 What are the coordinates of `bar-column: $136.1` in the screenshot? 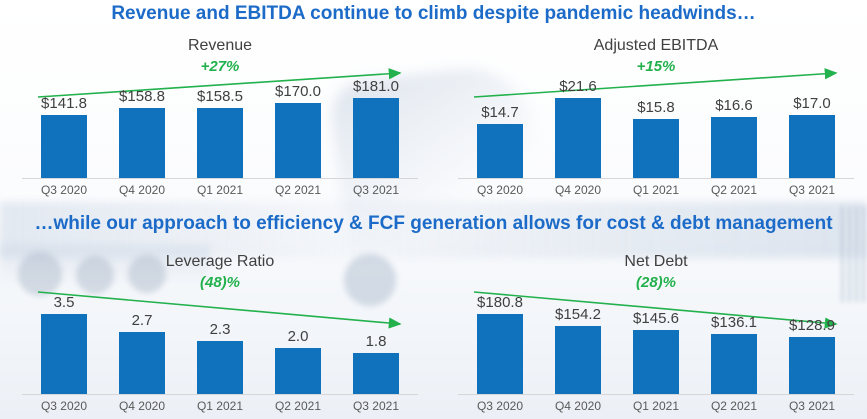 It's located at (734, 354).